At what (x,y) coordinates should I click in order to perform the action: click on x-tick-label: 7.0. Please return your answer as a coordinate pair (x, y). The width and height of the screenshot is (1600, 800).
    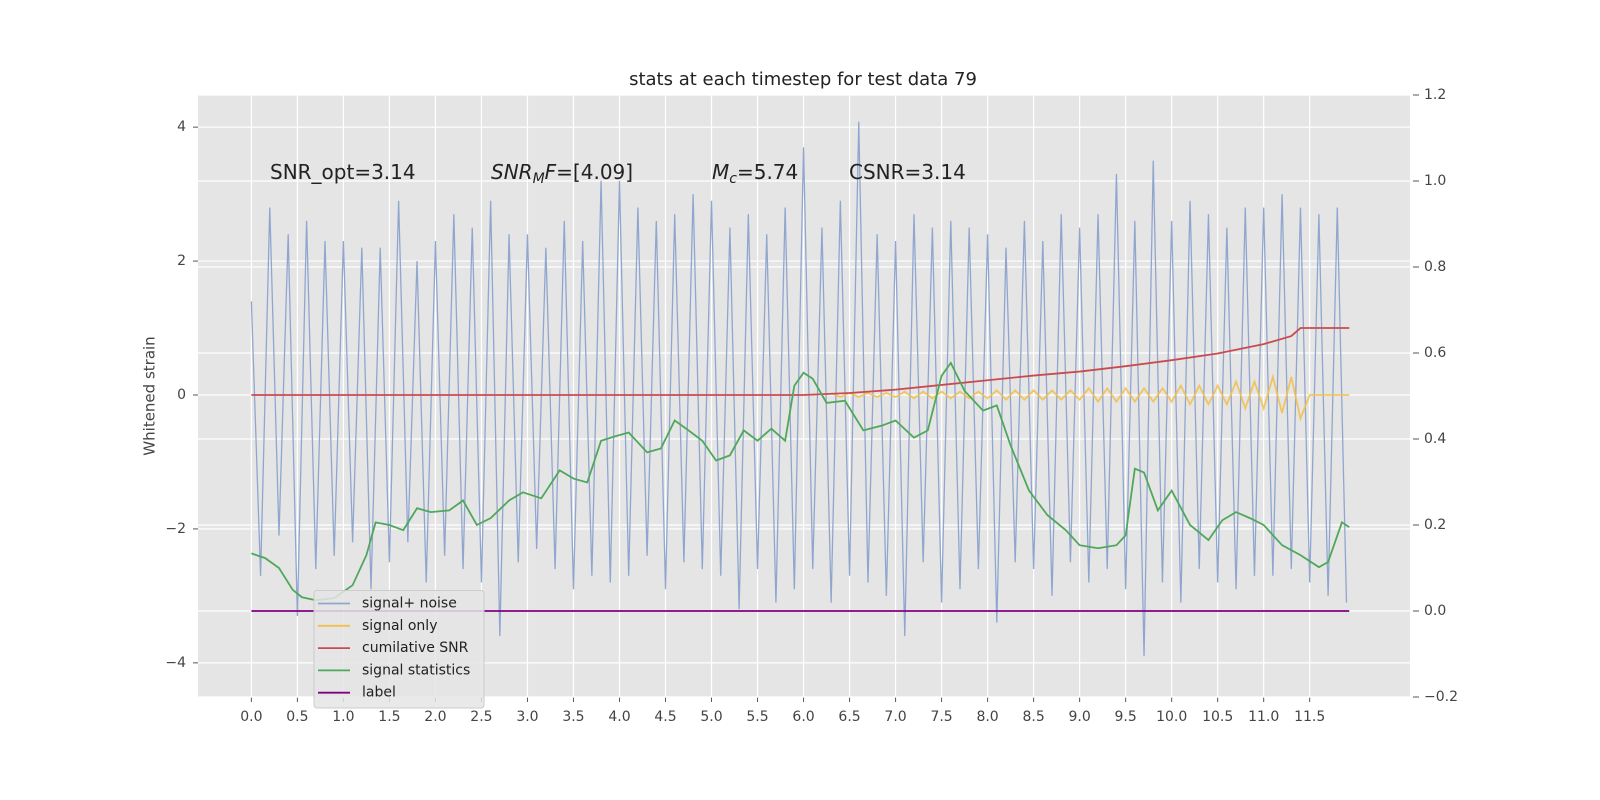
    Looking at the image, I should click on (895, 717).